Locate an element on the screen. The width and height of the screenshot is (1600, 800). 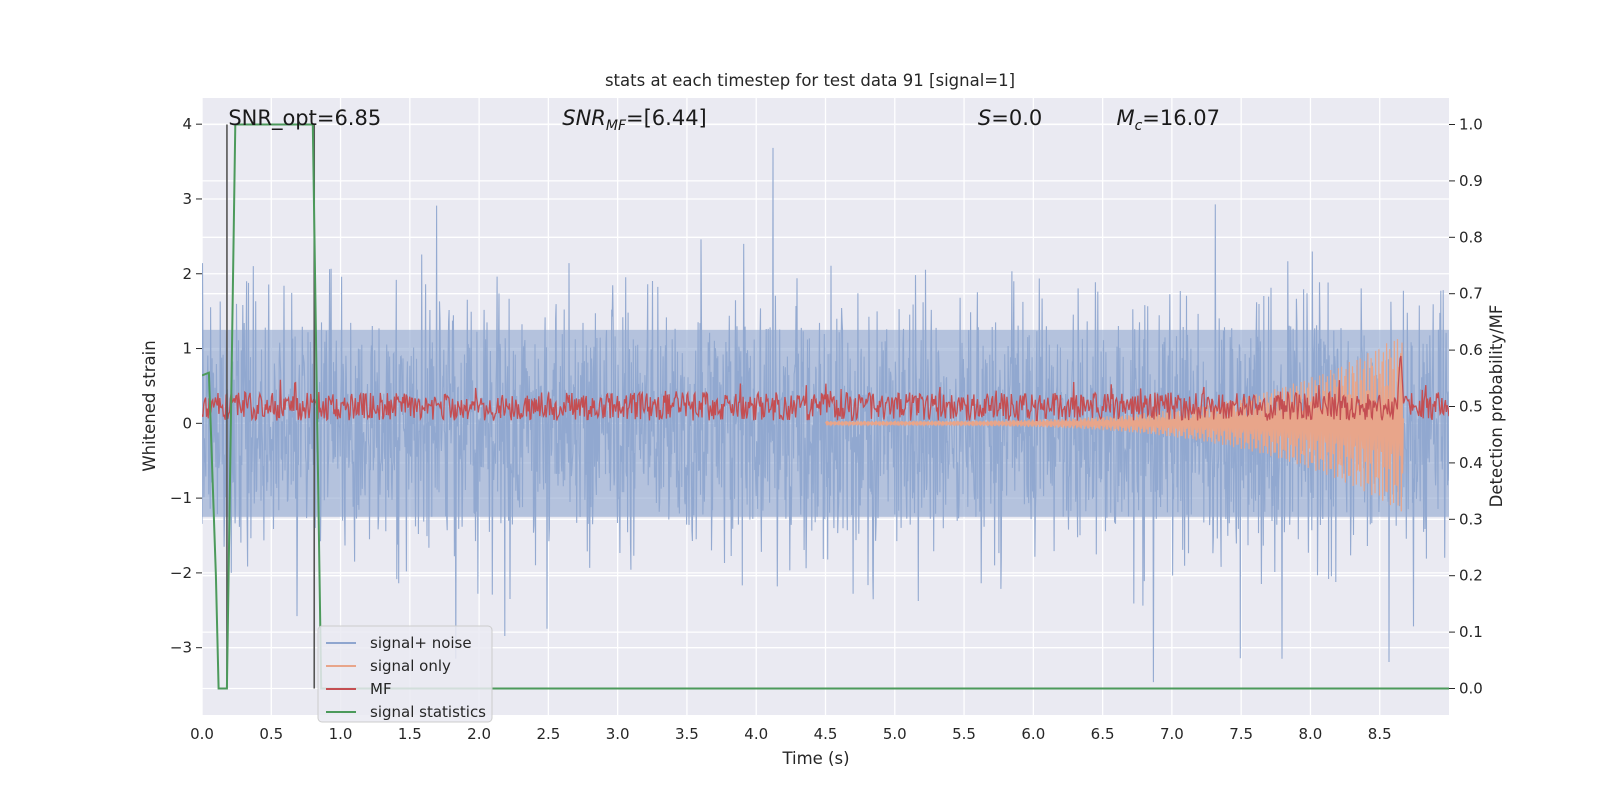
y-right-tick-label: 0.5 is located at coordinates (1471, 407).